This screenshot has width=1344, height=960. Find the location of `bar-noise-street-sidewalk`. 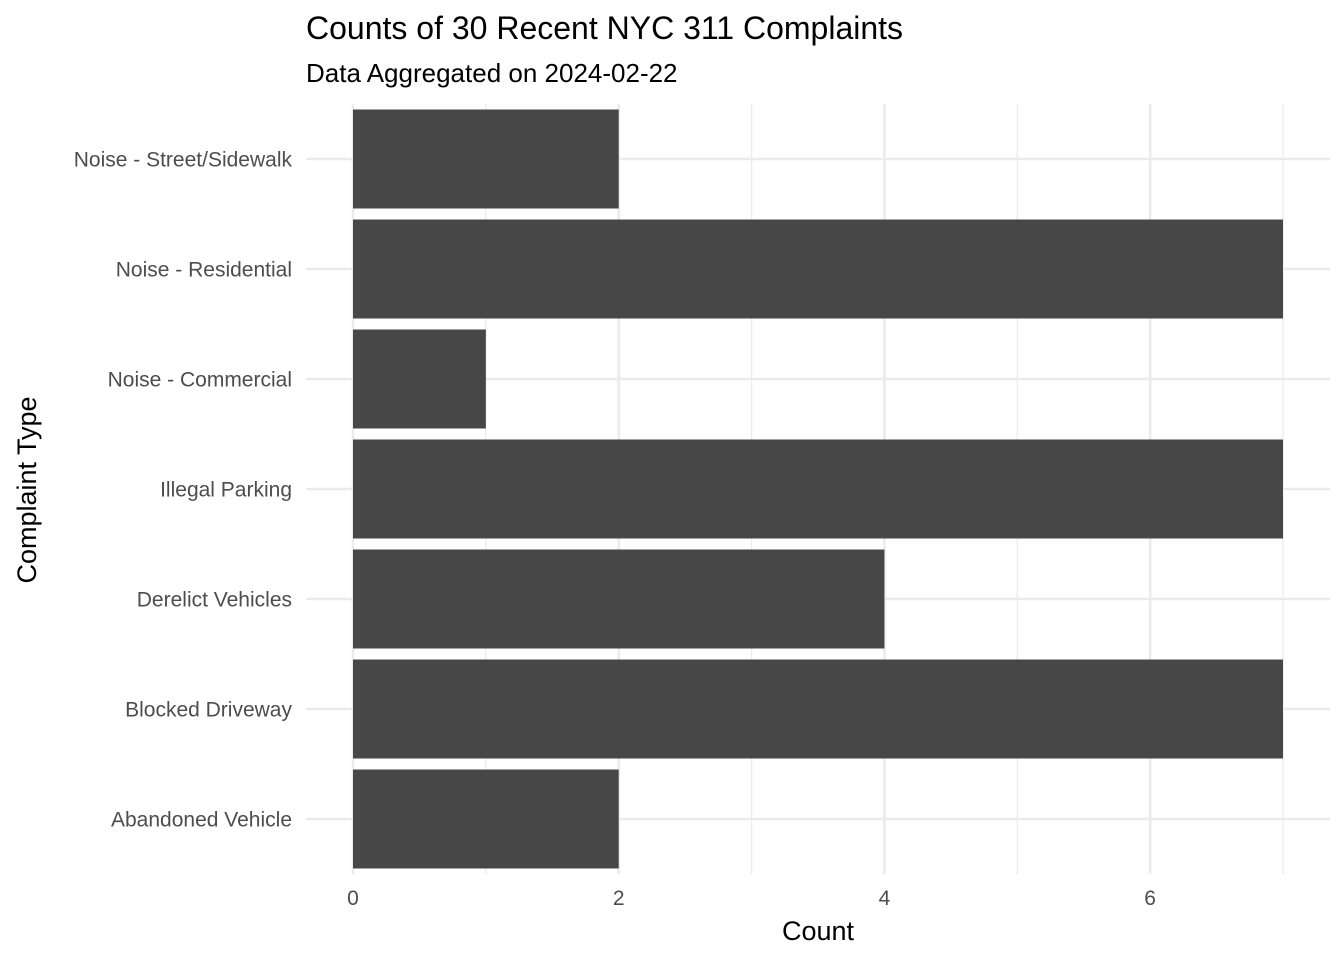

bar-noise-street-sidewalk is located at coordinates (486, 159).